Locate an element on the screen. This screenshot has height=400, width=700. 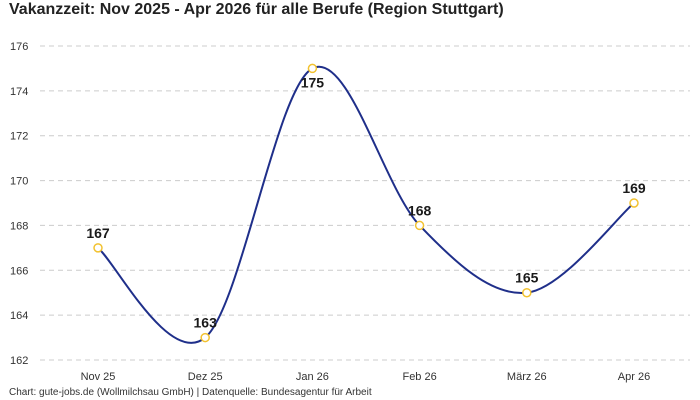
x-tick-label: Nov 25 is located at coordinates (98, 377).